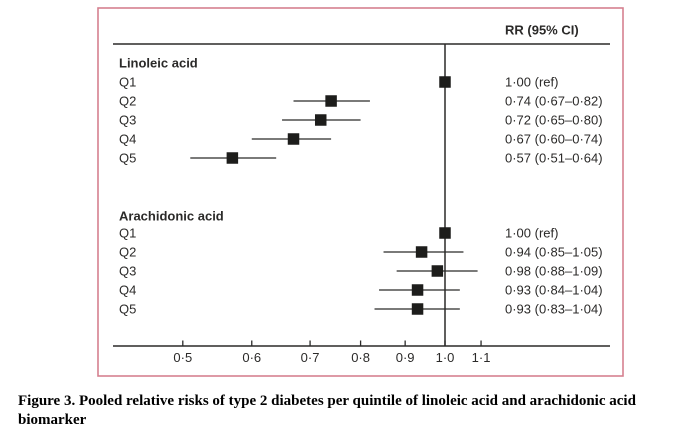 This screenshot has width=700, height=438. What do you see at coordinates (554, 271) in the screenshot?
I see `rr-value: 0·98 (0·88–1·09)` at bounding box center [554, 271].